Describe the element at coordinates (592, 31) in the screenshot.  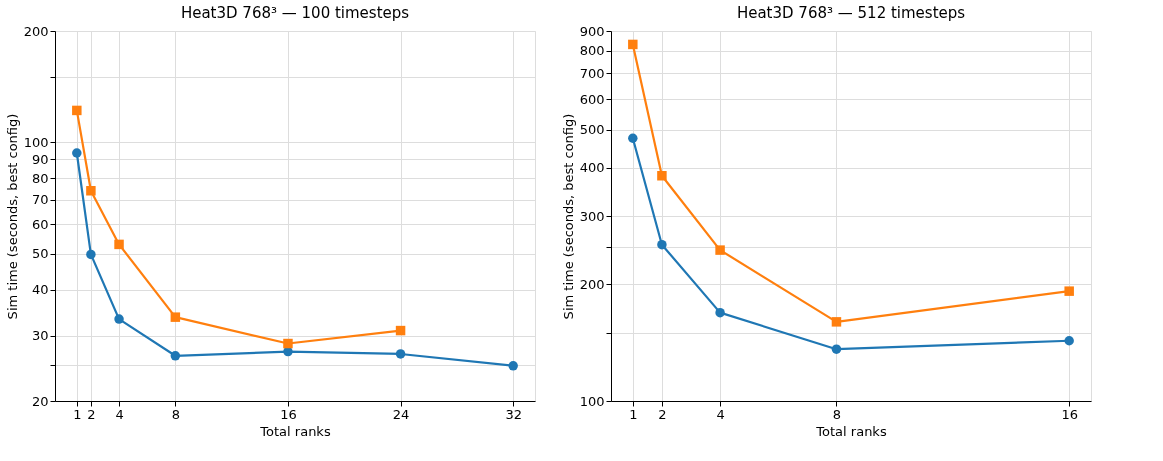
I see `y-tick-label: 900` at that location.